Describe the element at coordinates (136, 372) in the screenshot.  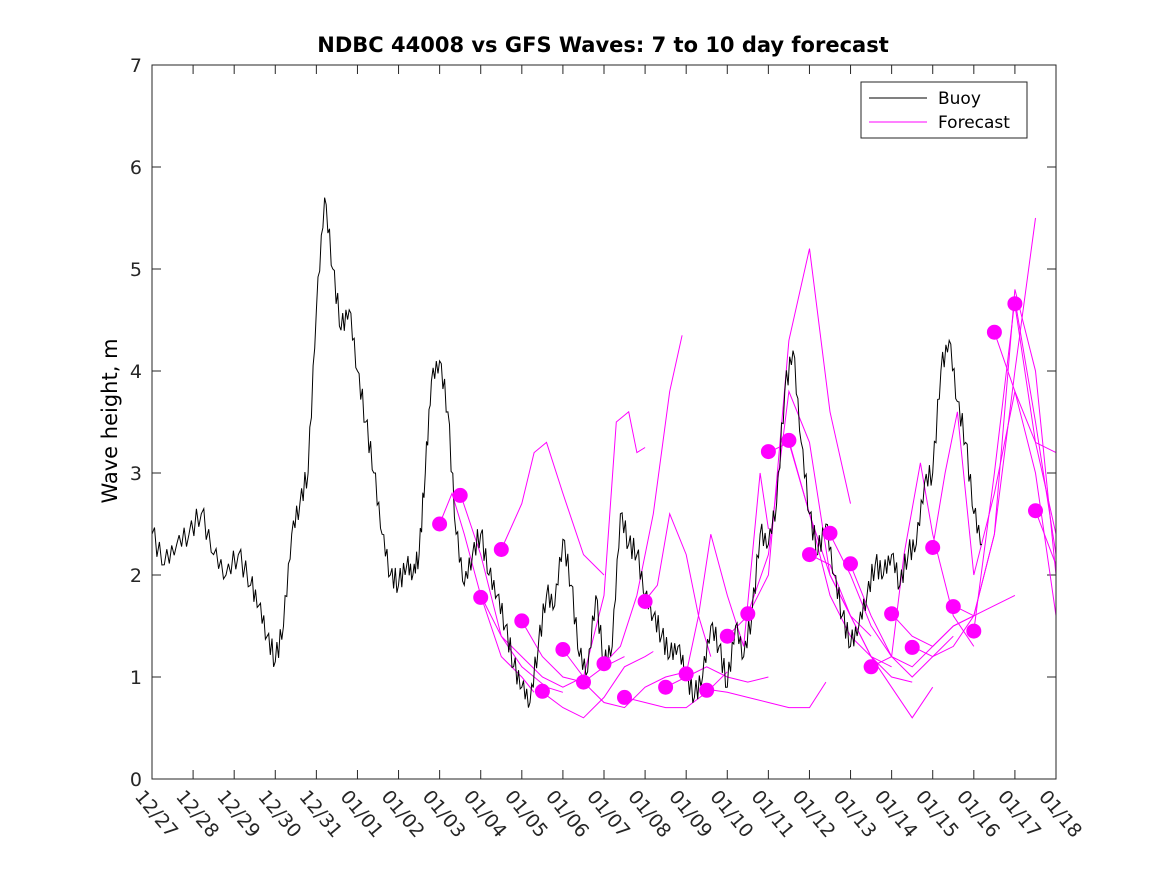
I see `y-tick-label: 4` at that location.